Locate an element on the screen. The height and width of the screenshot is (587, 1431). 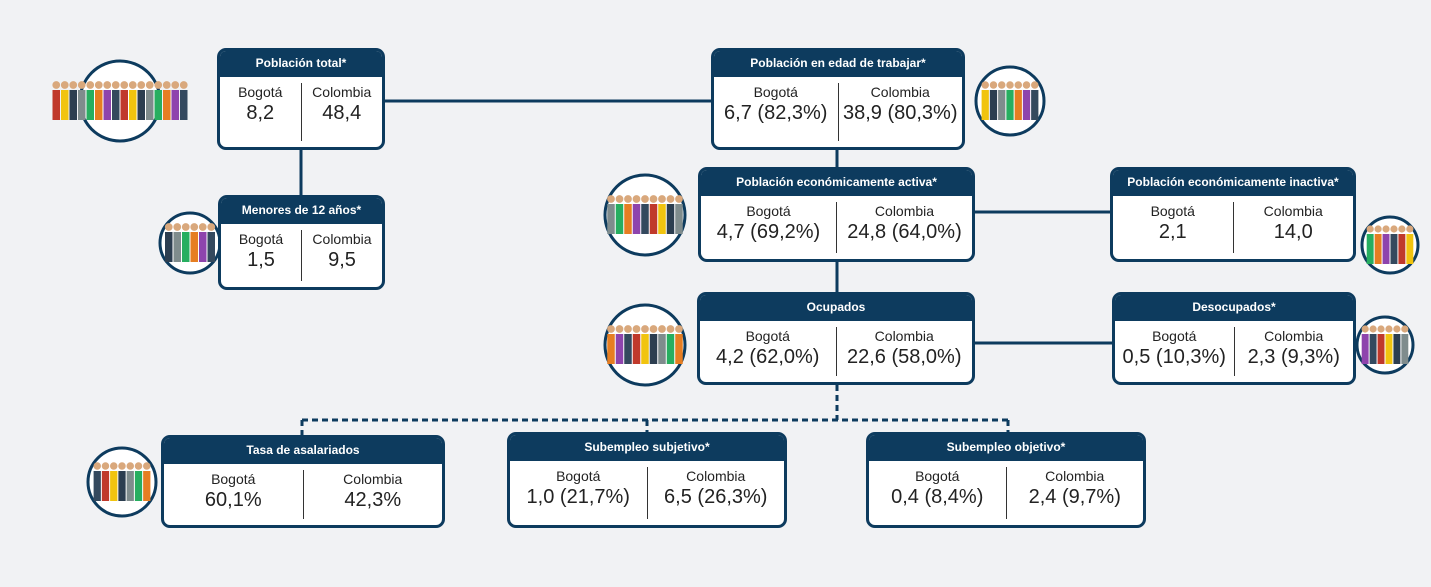
column-value: 42,3% is located at coordinates (373, 500).